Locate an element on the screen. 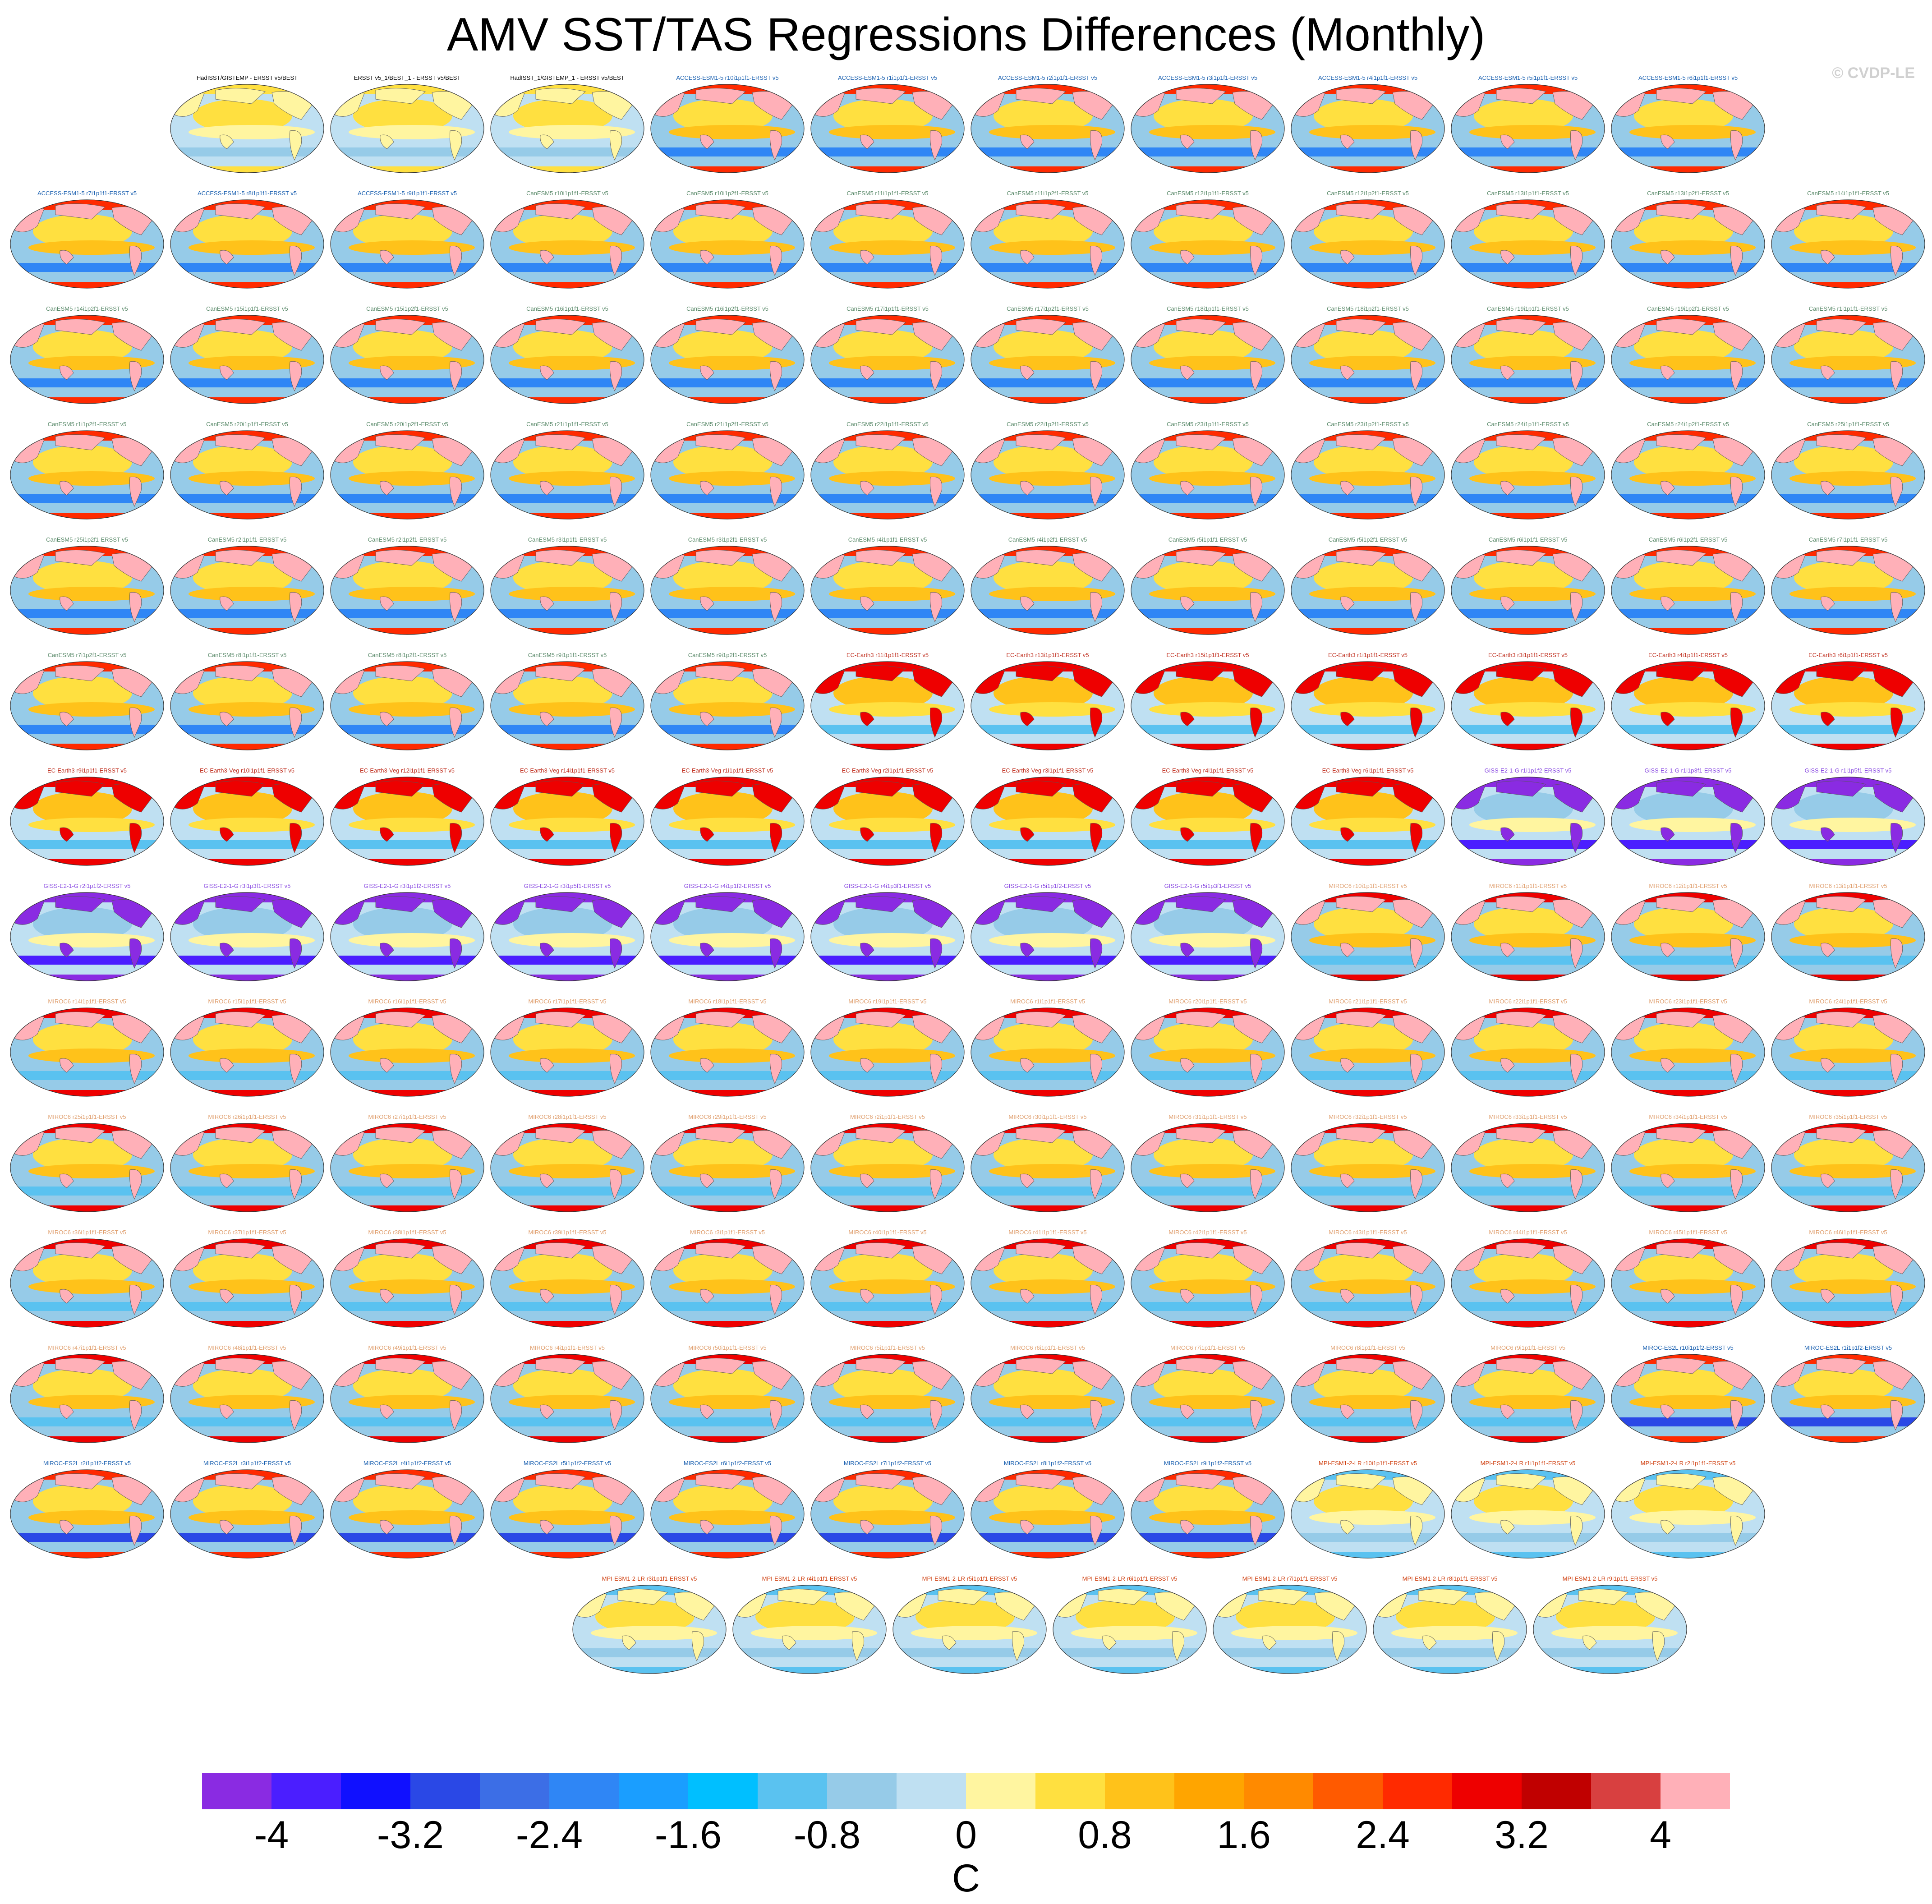 This screenshot has height=1904, width=1932. map-panel: CanESM5 r23i1p2f1-ERSST v5 is located at coordinates (1368, 470).